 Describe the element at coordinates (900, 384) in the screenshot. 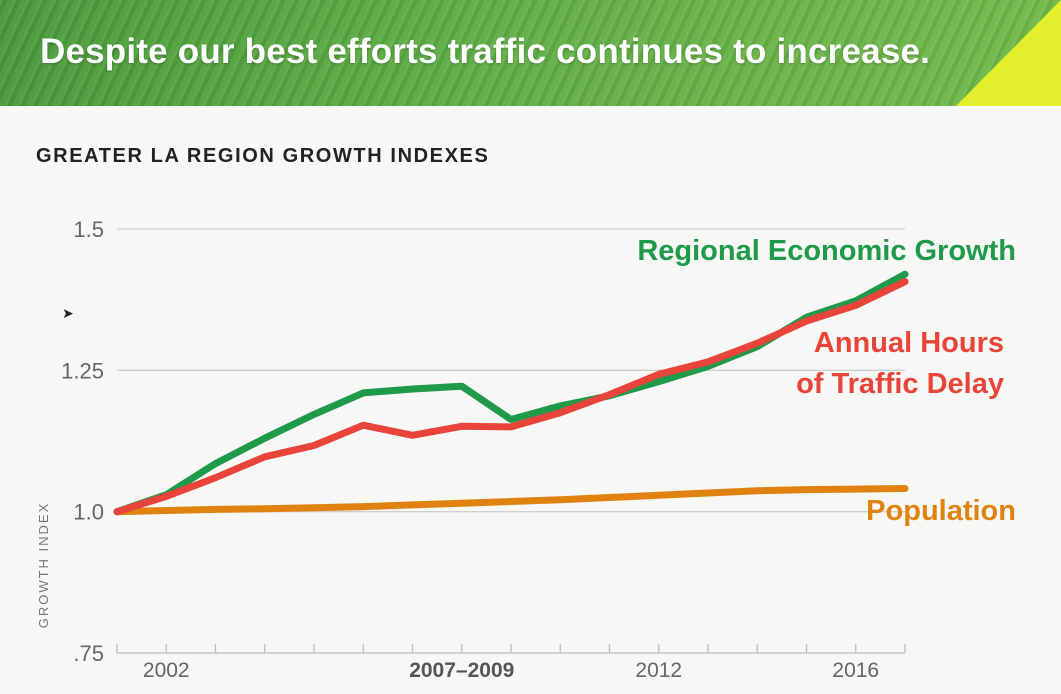

I see `series-label: of Traffic Delay` at that location.